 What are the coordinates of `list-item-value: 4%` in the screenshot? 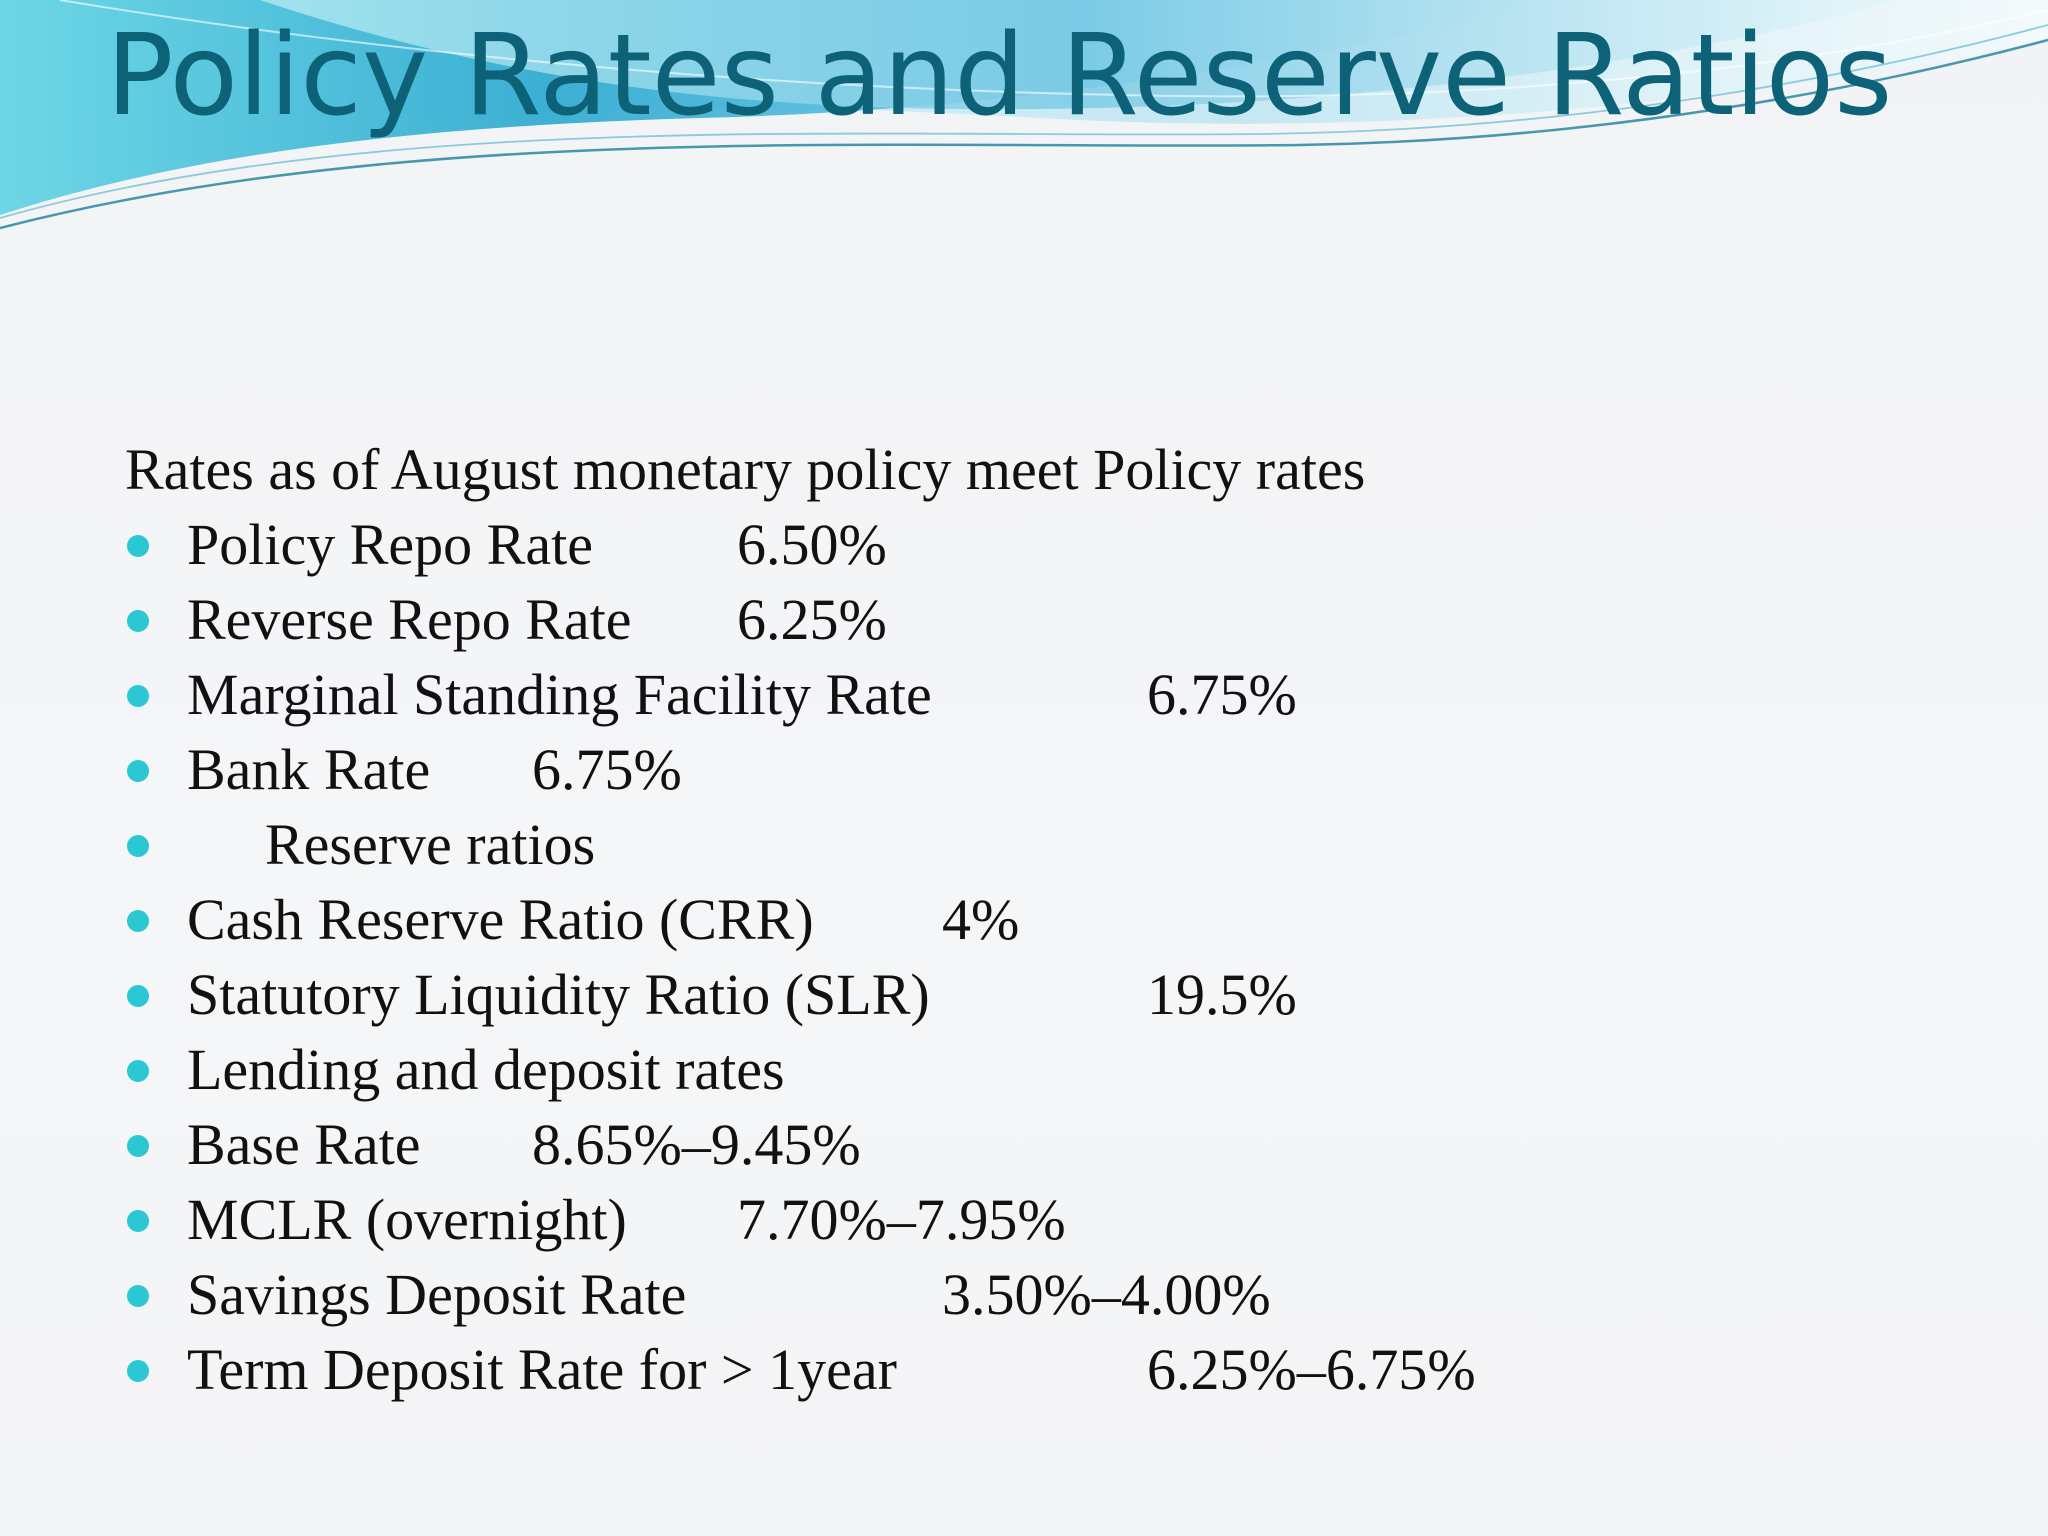 It's located at (981, 919).